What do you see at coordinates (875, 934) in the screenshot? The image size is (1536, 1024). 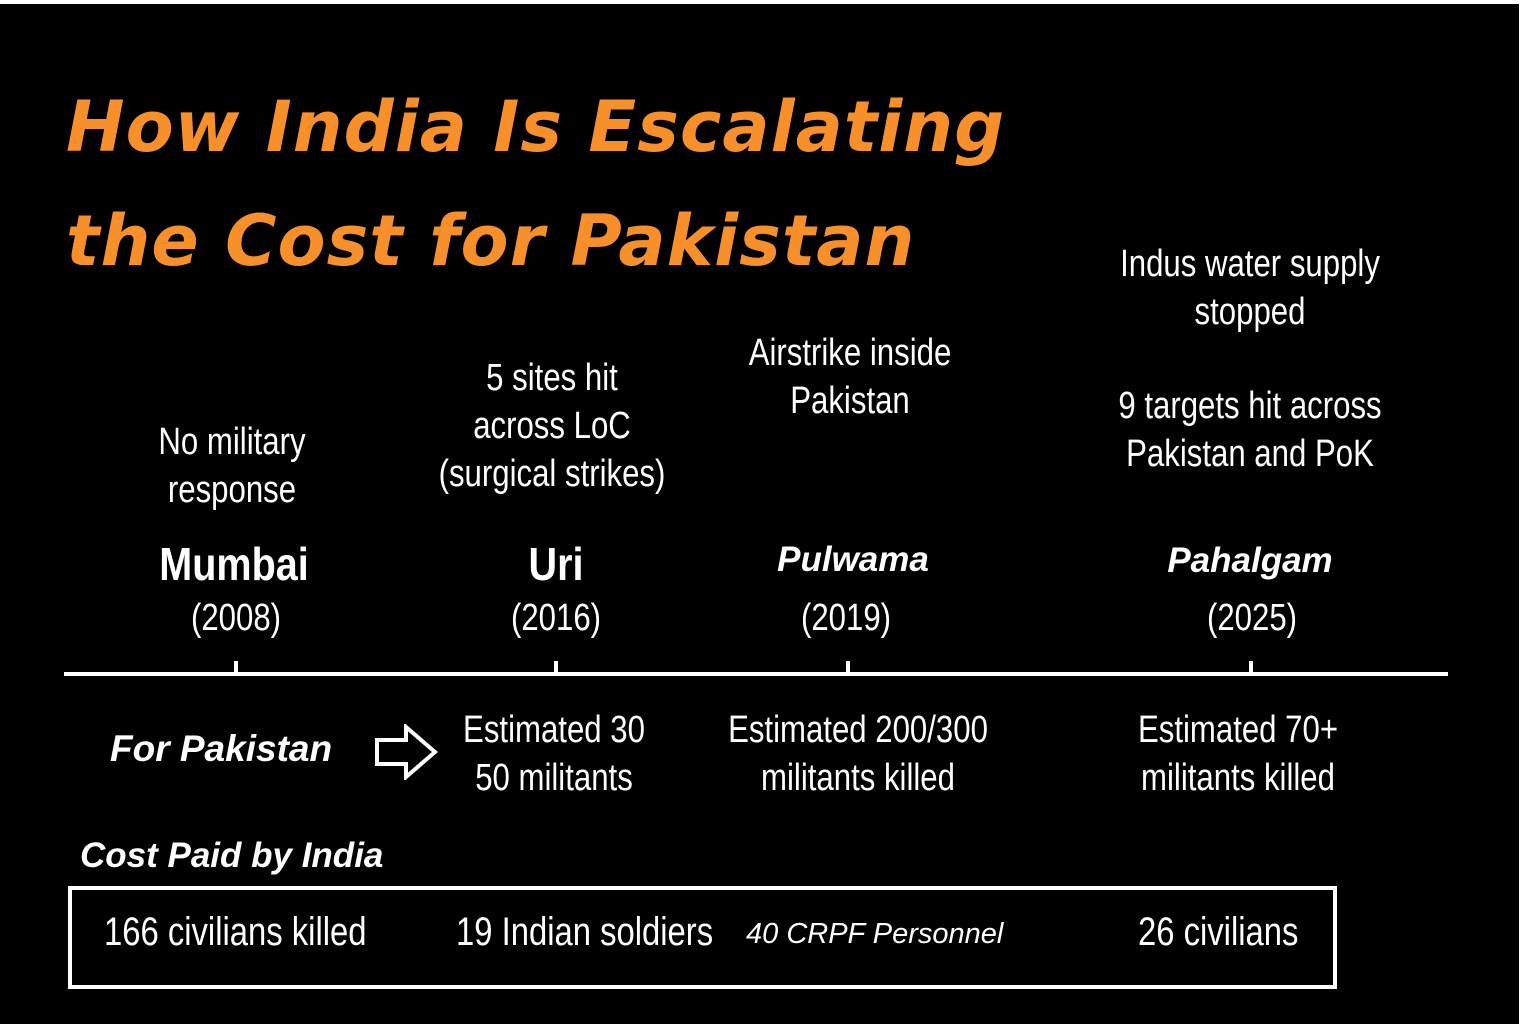 I see `cost-pulwama: 40 CRPF Personnel` at bounding box center [875, 934].